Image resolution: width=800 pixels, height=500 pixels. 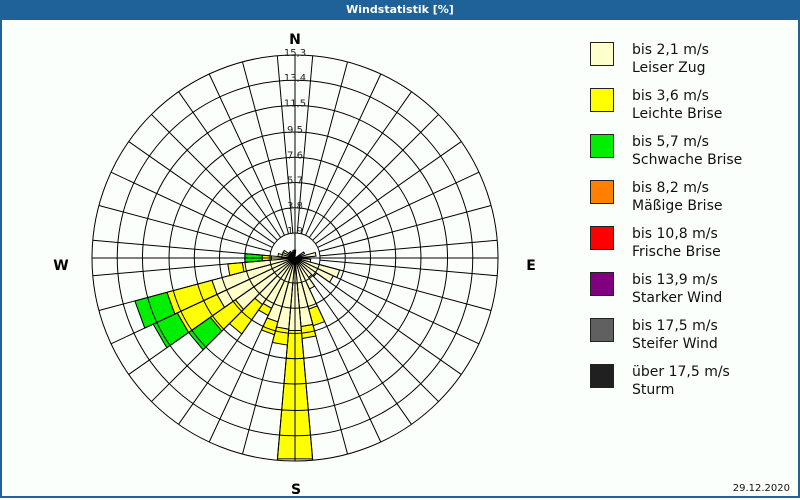 I want to click on legend-label: Leiser Zug, so click(x=669, y=68).